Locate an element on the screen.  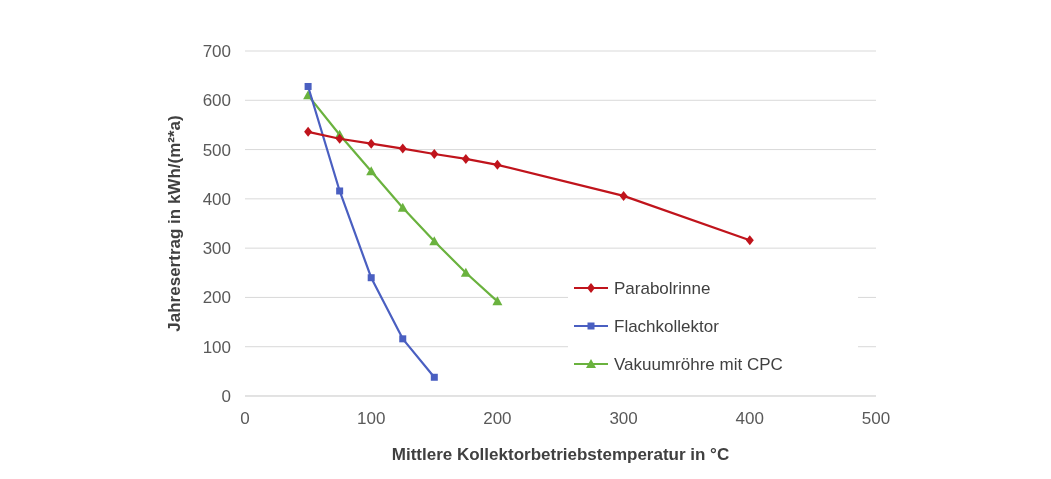
y-tick-label: 100 is located at coordinates (216, 347).